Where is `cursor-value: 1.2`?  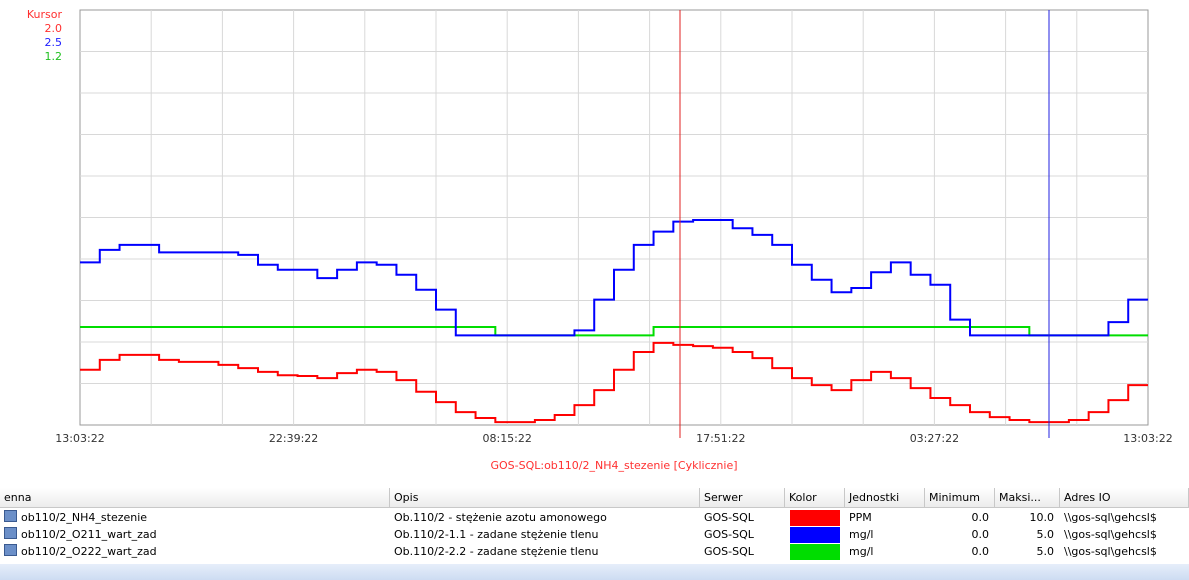 cursor-value: 1.2 is located at coordinates (54, 56).